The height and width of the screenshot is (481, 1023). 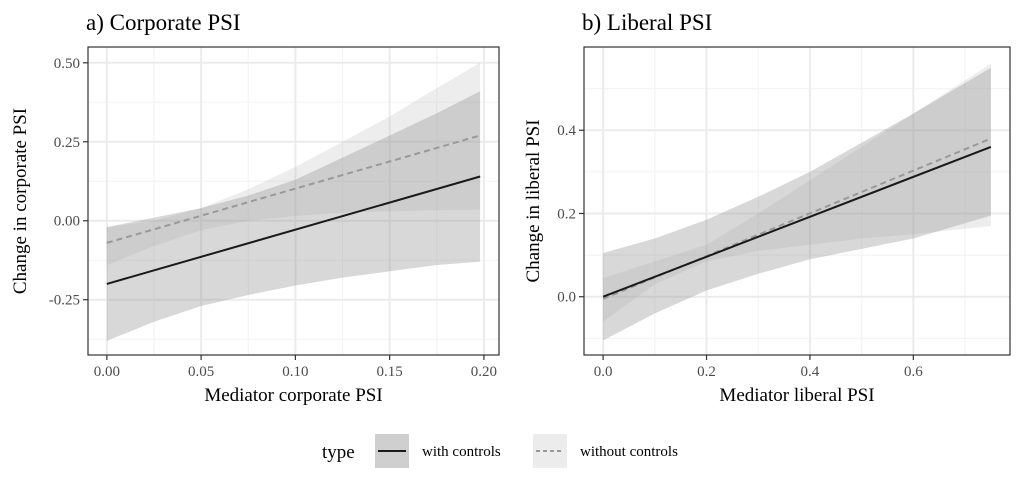 What do you see at coordinates (390, 372) in the screenshot?
I see `x-tick-label: 0.15` at bounding box center [390, 372].